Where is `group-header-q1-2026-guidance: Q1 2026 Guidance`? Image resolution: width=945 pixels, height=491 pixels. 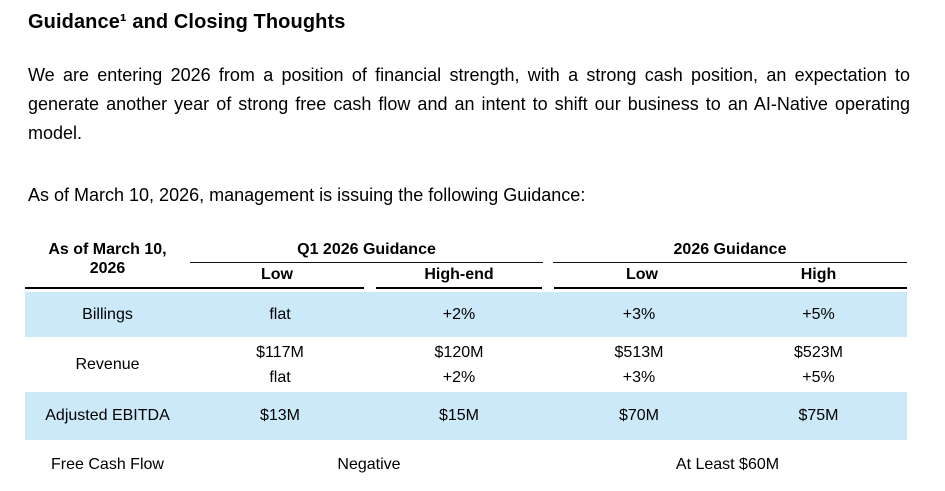
group-header-q1-2026-guidance: Q1 2026 Guidance is located at coordinates (366, 252).